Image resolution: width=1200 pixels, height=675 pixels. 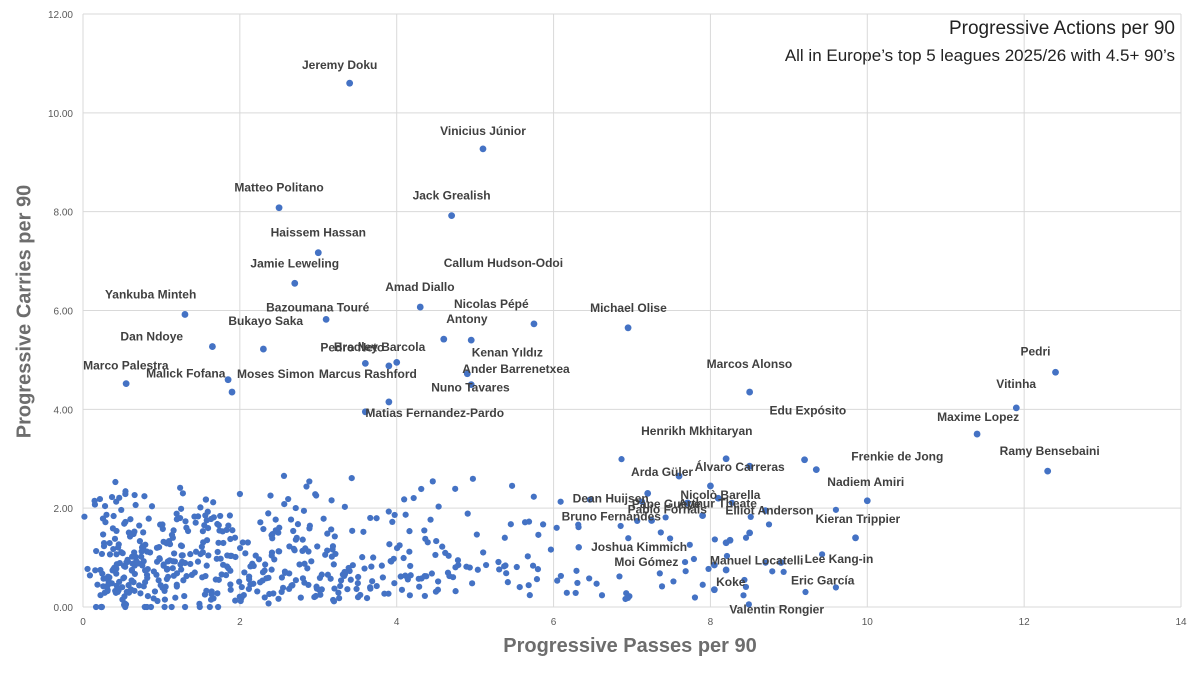 I want to click on point-label: Jamie Leweling, so click(x=294, y=263).